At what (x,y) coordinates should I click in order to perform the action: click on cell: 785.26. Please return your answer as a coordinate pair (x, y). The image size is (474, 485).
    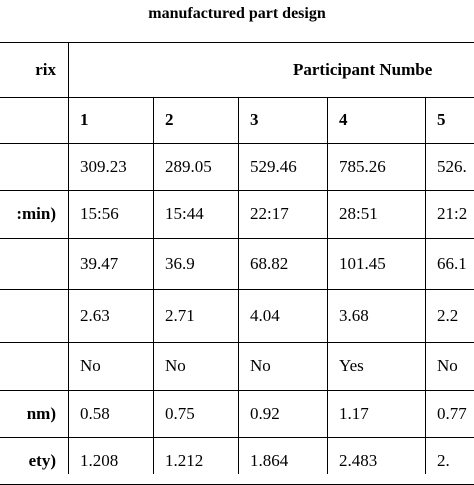
    Looking at the image, I should click on (362, 166).